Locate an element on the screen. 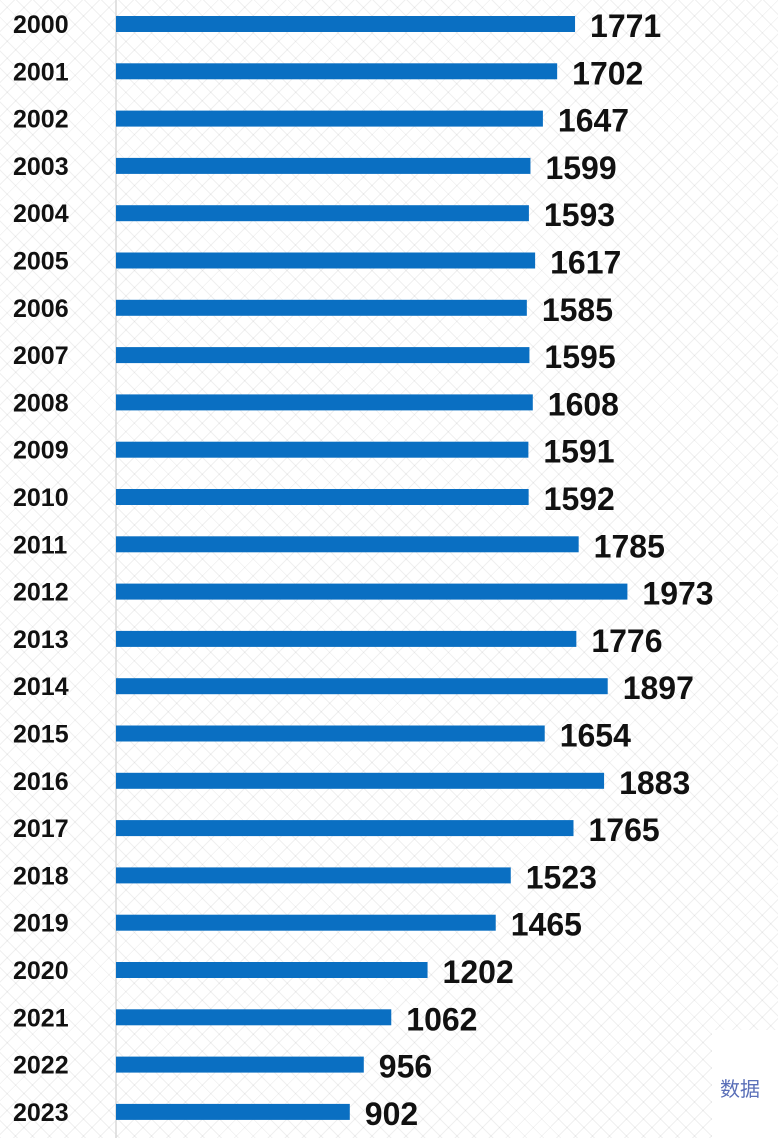  category-label: 2005 is located at coordinates (41, 262).